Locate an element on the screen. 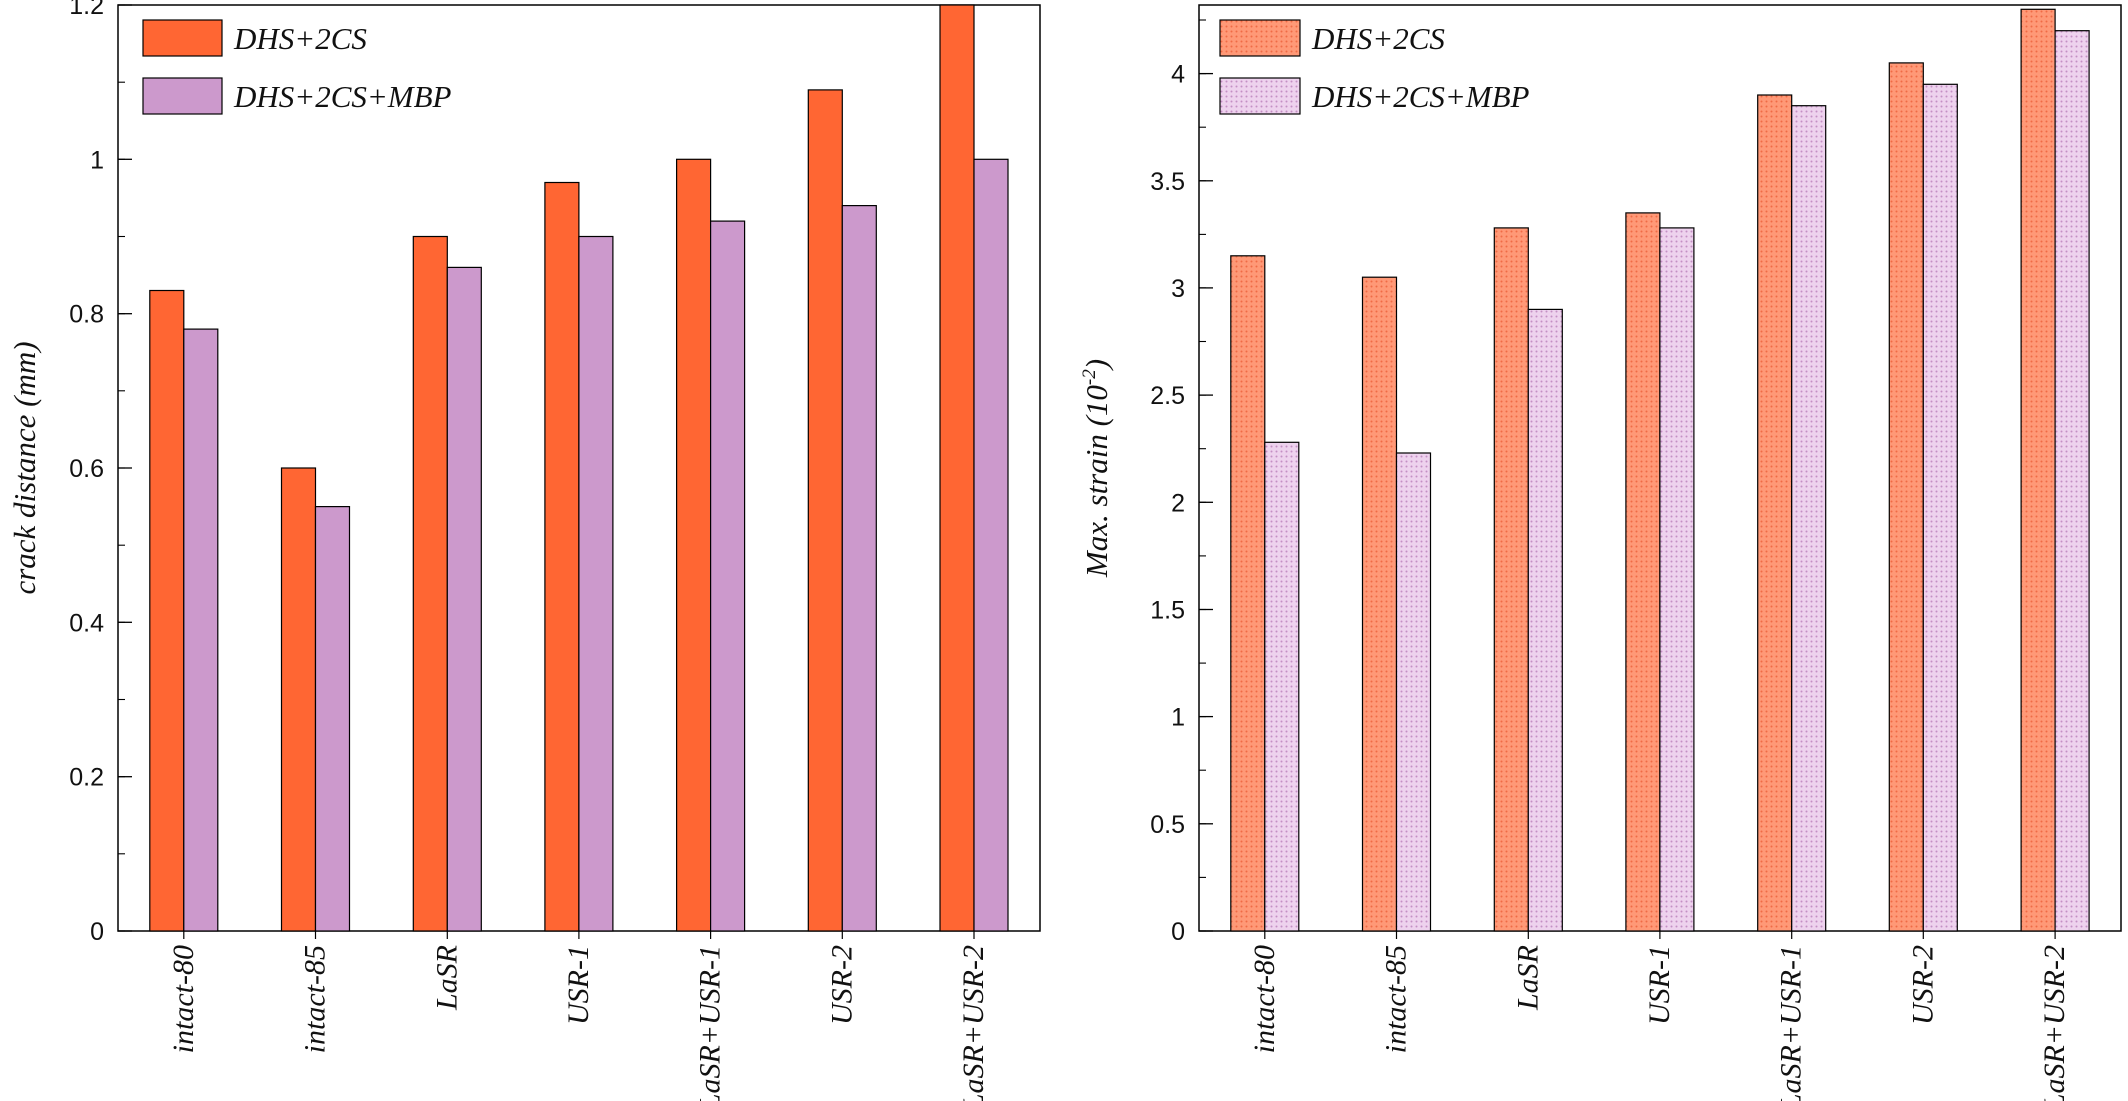 This screenshot has height=1101, width=2128. y-axis-title: crack distance (mm) is located at coordinates (24, 467).